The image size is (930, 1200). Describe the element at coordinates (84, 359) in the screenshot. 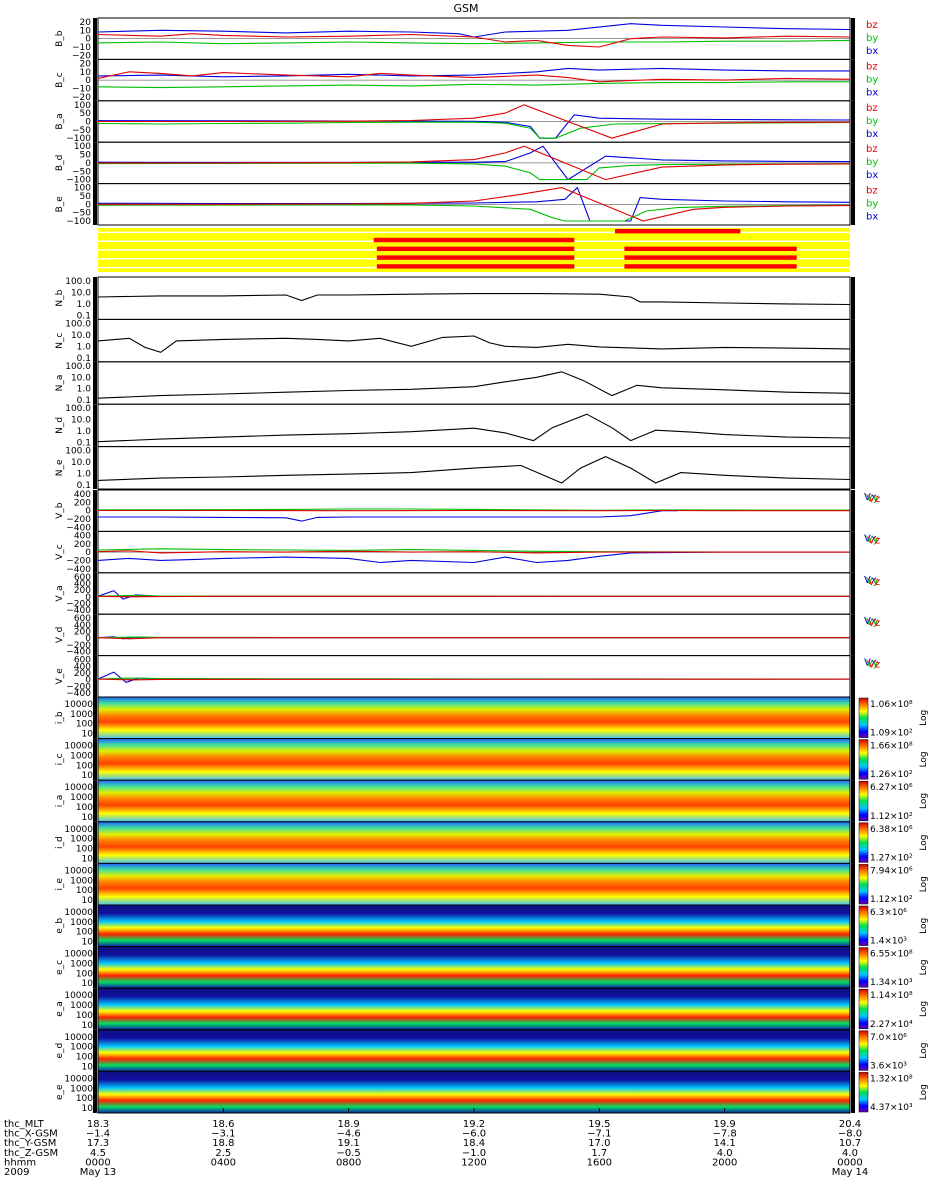

I see `density-ytick-label: 0.1` at that location.